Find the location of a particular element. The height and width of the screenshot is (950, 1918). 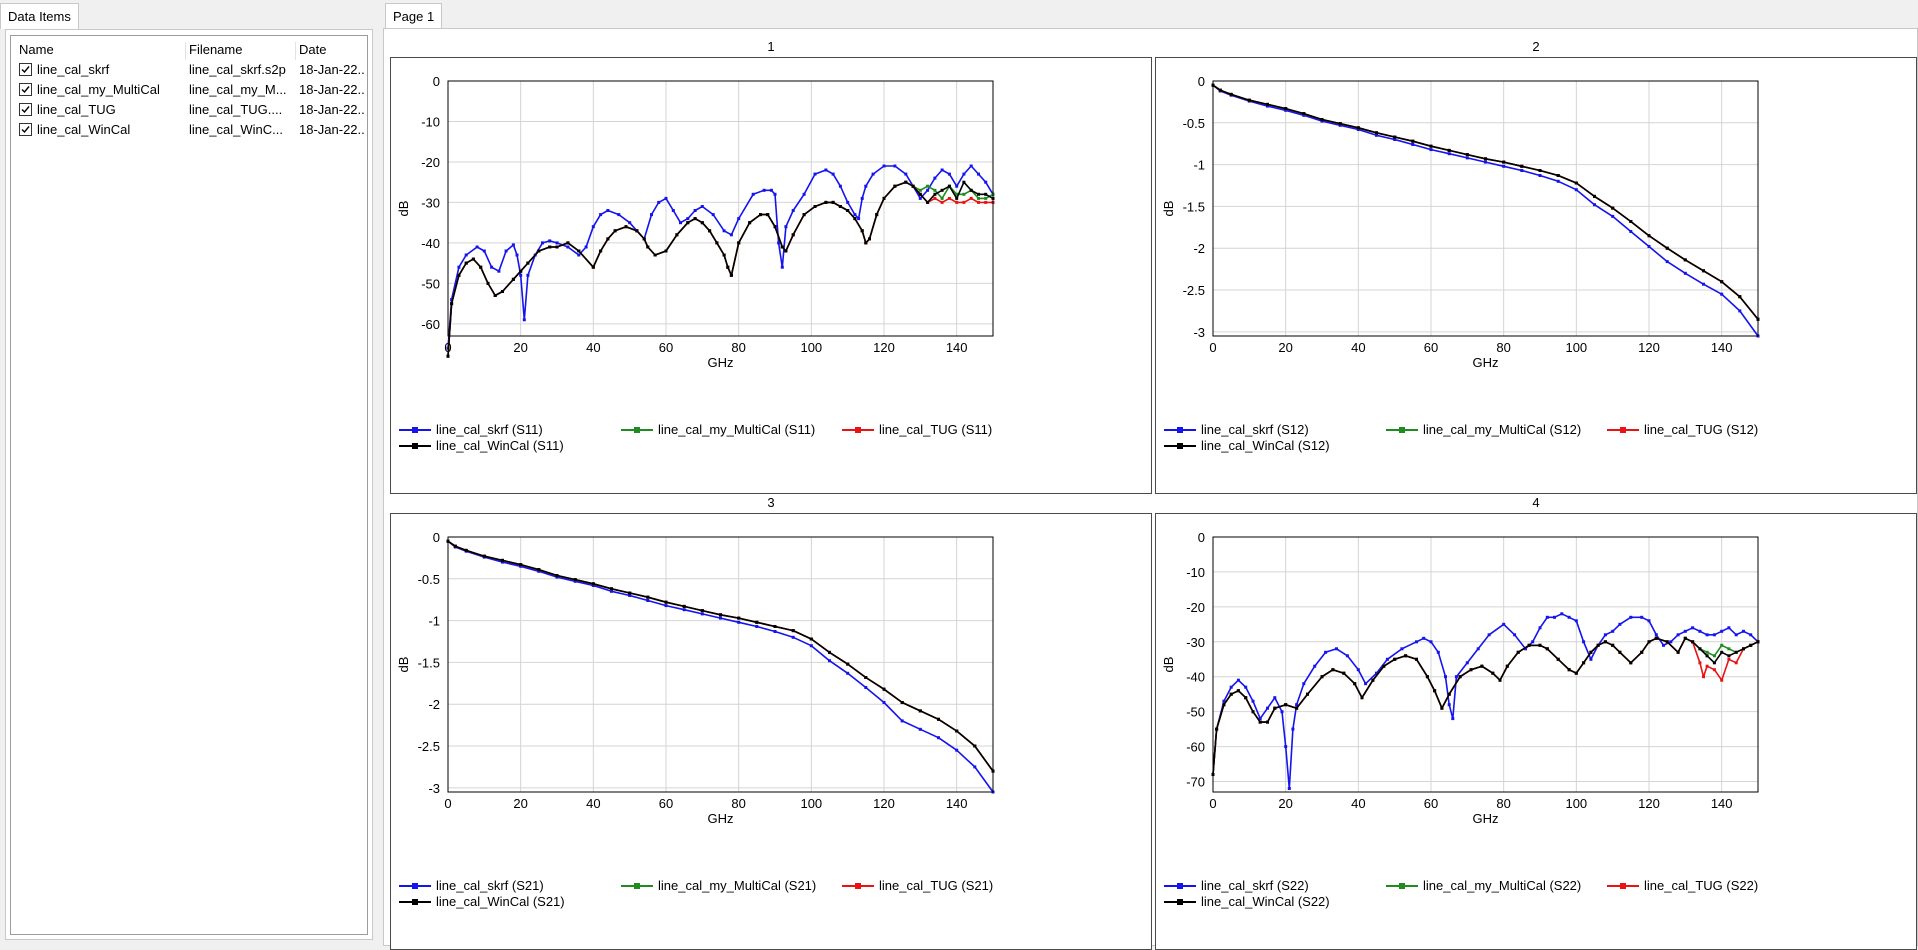

plot-area is located at coordinates (720, 664).